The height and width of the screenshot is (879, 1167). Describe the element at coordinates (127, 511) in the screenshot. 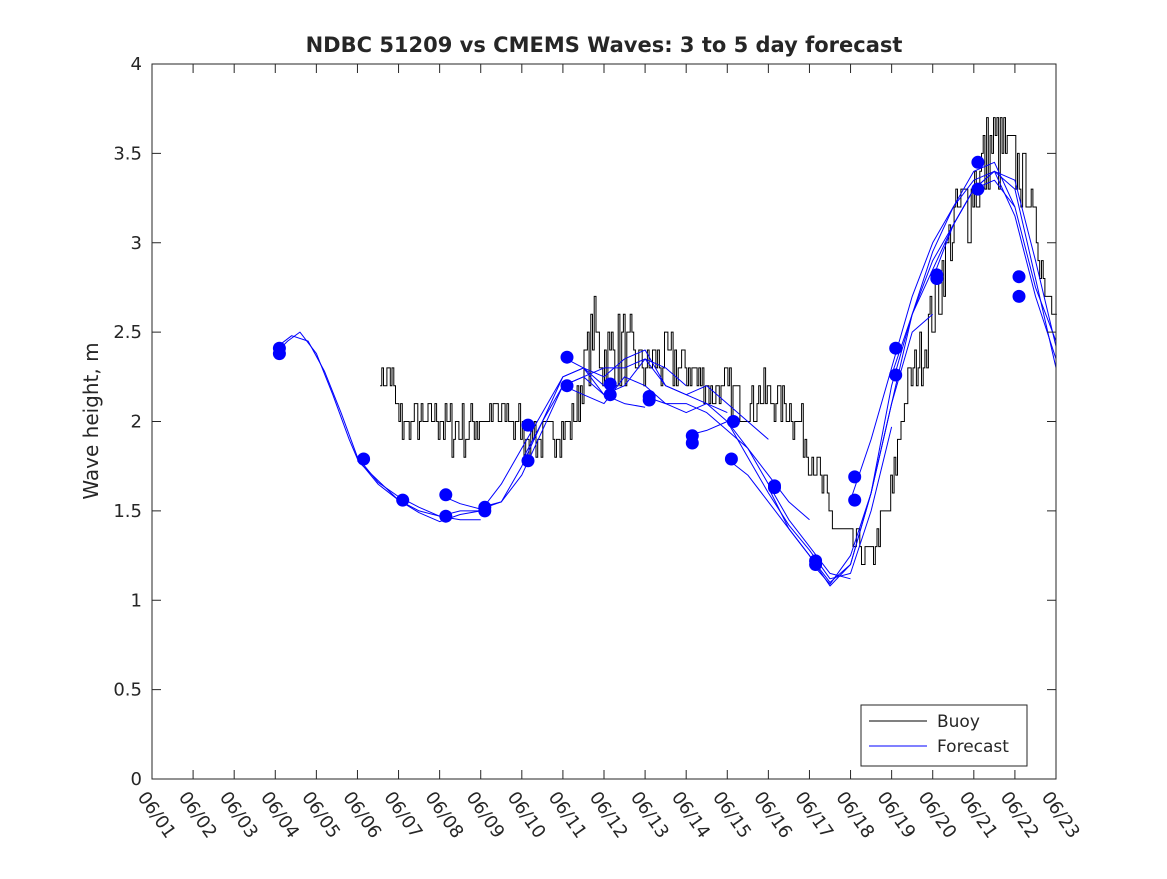

I see `y-tick-label: 1.5` at that location.